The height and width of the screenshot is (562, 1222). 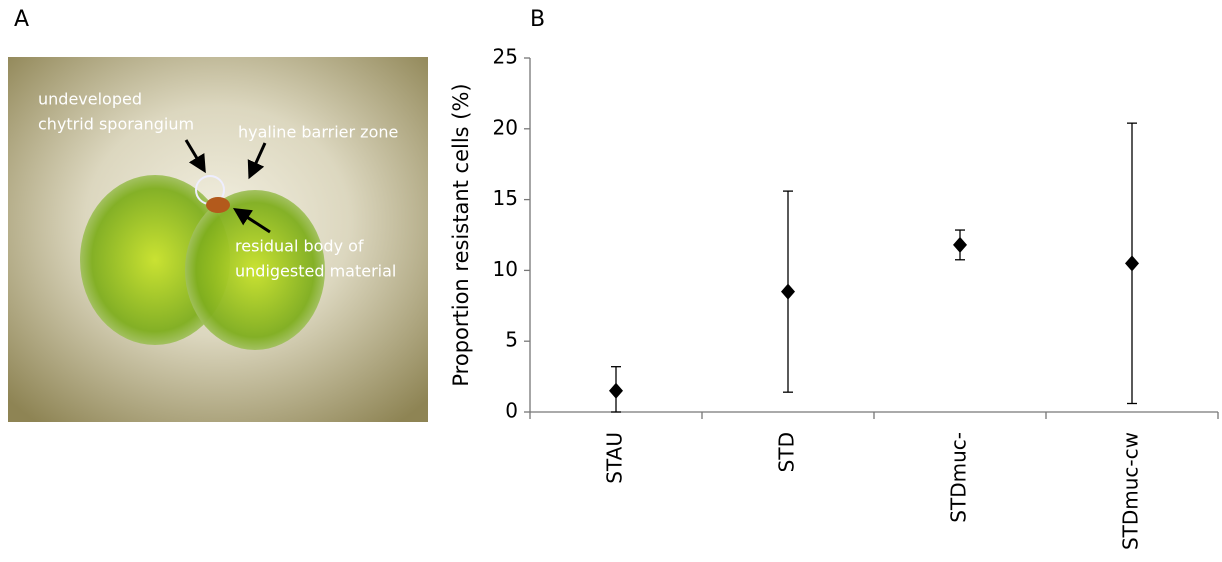 I want to click on y-tick-label: 20, so click(x=505, y=127).